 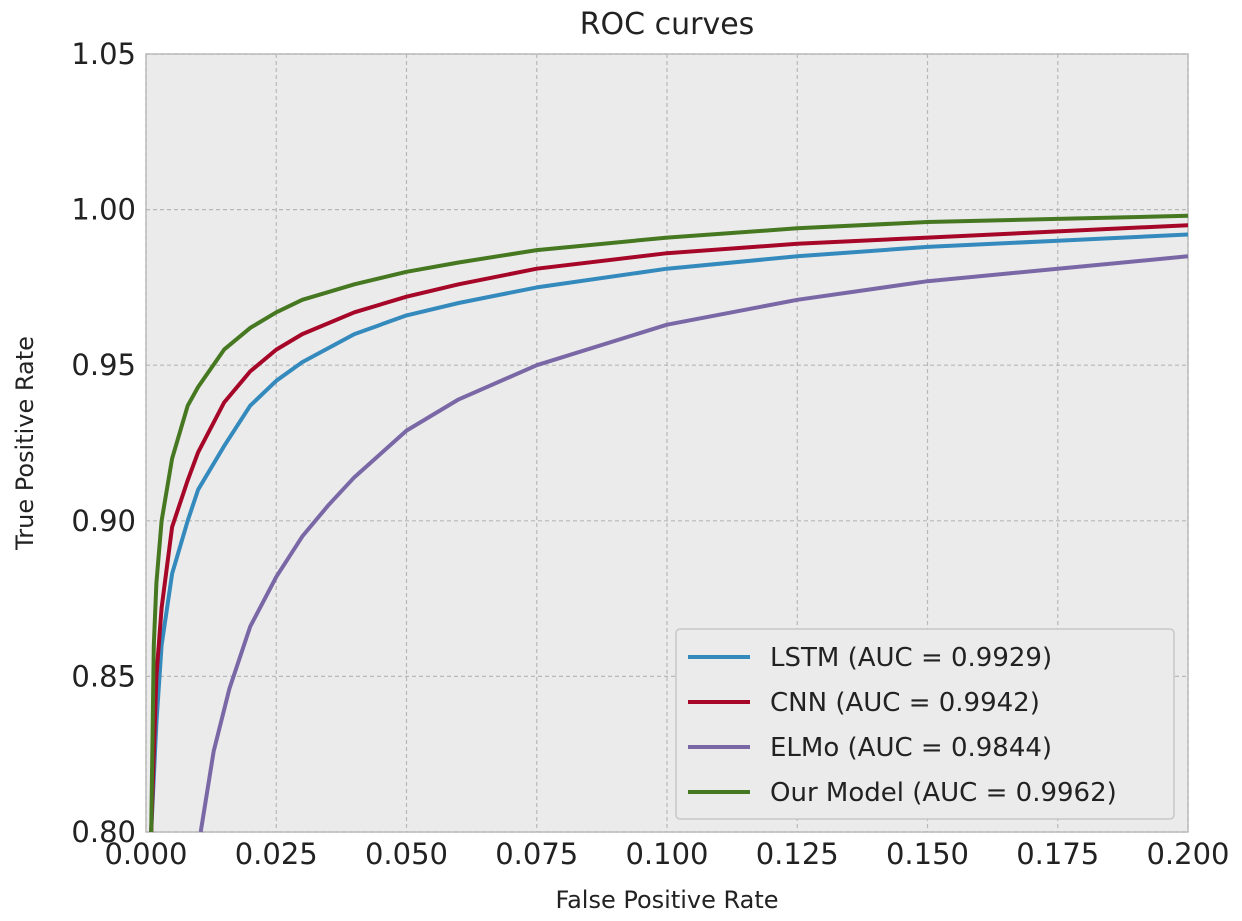 What do you see at coordinates (667, 24) in the screenshot?
I see `chart-title: ROC curves` at bounding box center [667, 24].